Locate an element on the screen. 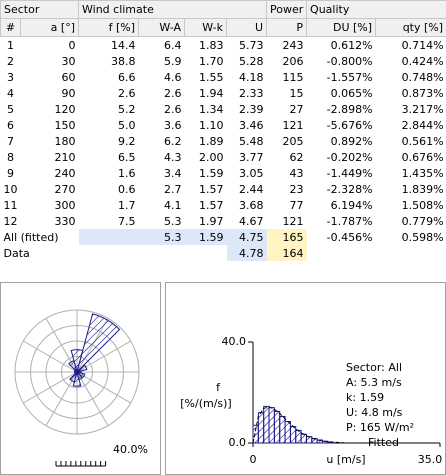 The height and width of the screenshot is (475, 446). table-cell: 4.3 is located at coordinates (173, 157).